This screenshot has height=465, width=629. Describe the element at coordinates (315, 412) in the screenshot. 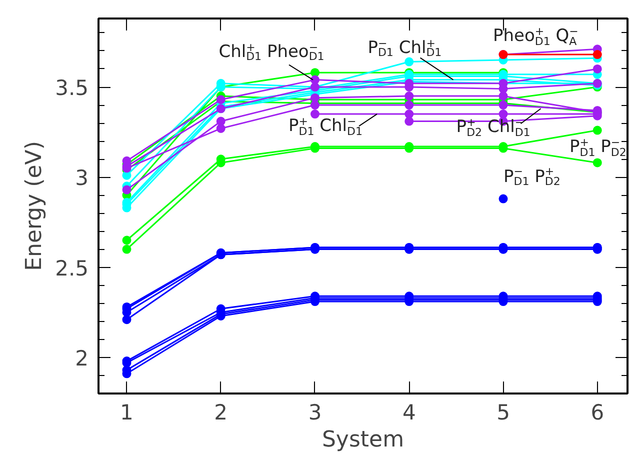

I see `x-tick-label: 3` at that location.